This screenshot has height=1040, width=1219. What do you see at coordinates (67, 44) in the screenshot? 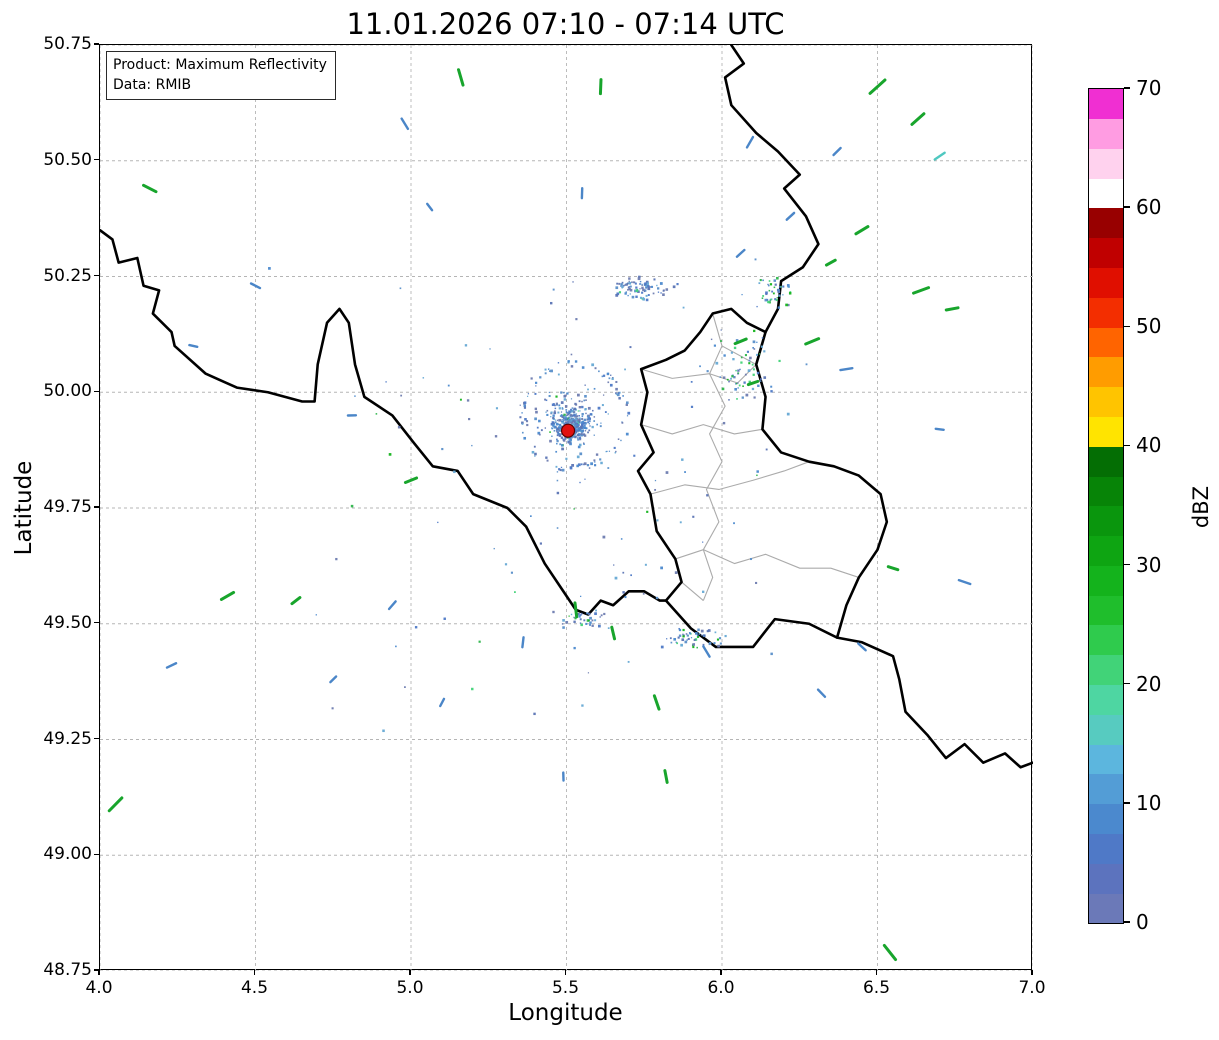
I see `y-tick-label: 50.75` at bounding box center [67, 44].